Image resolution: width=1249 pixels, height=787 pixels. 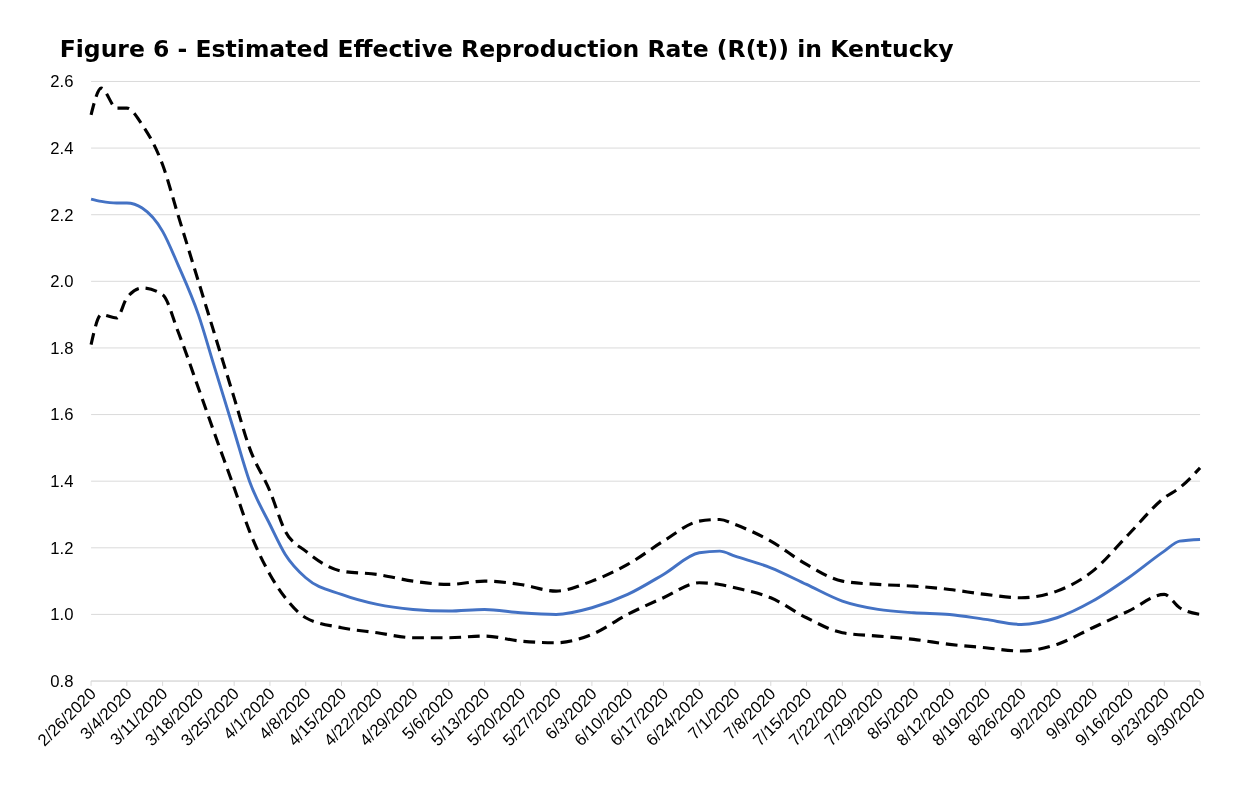 What do you see at coordinates (62, 615) in the screenshot?
I see `y-tick-label: 1.0` at bounding box center [62, 615].